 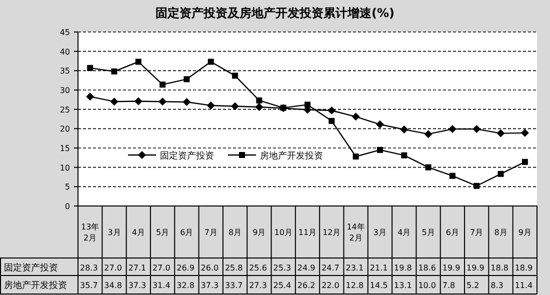 I want to click on data-label: 25.3, so click(x=282, y=268).